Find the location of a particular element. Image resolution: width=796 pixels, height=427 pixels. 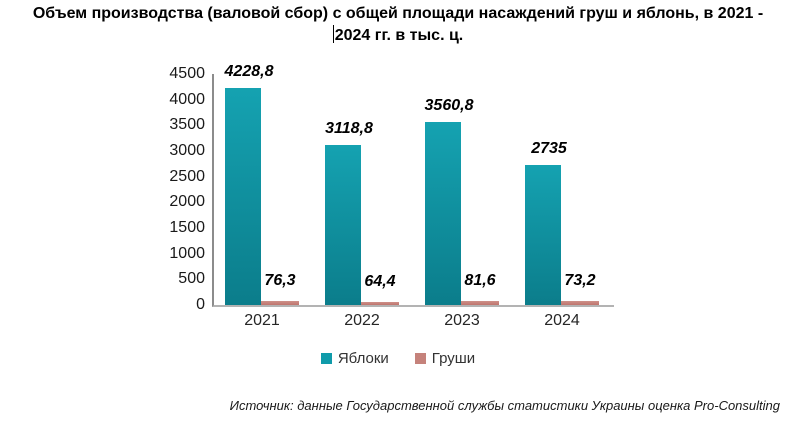

x-axis-label: 2023 is located at coordinates (462, 320).